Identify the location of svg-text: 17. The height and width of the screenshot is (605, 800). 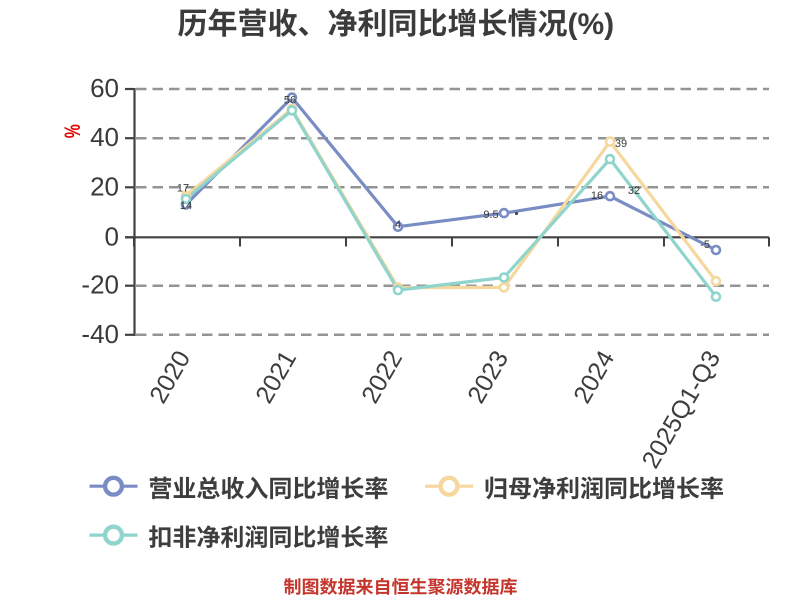
(183, 189).